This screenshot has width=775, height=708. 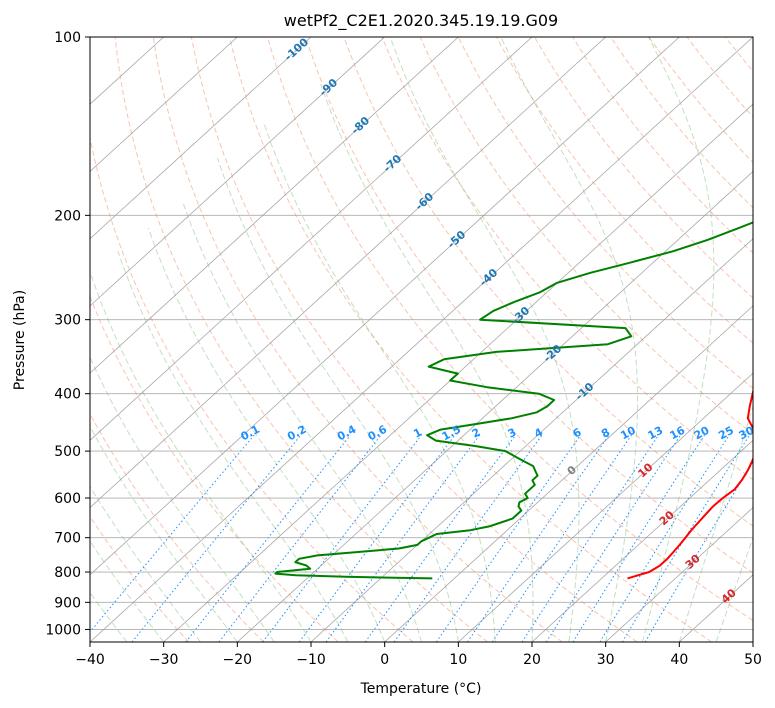 What do you see at coordinates (418, 655) in the screenshot?
I see `x-axis-ticks: −40 −30 −20 −10 0 10 20 30 40 50` at bounding box center [418, 655].